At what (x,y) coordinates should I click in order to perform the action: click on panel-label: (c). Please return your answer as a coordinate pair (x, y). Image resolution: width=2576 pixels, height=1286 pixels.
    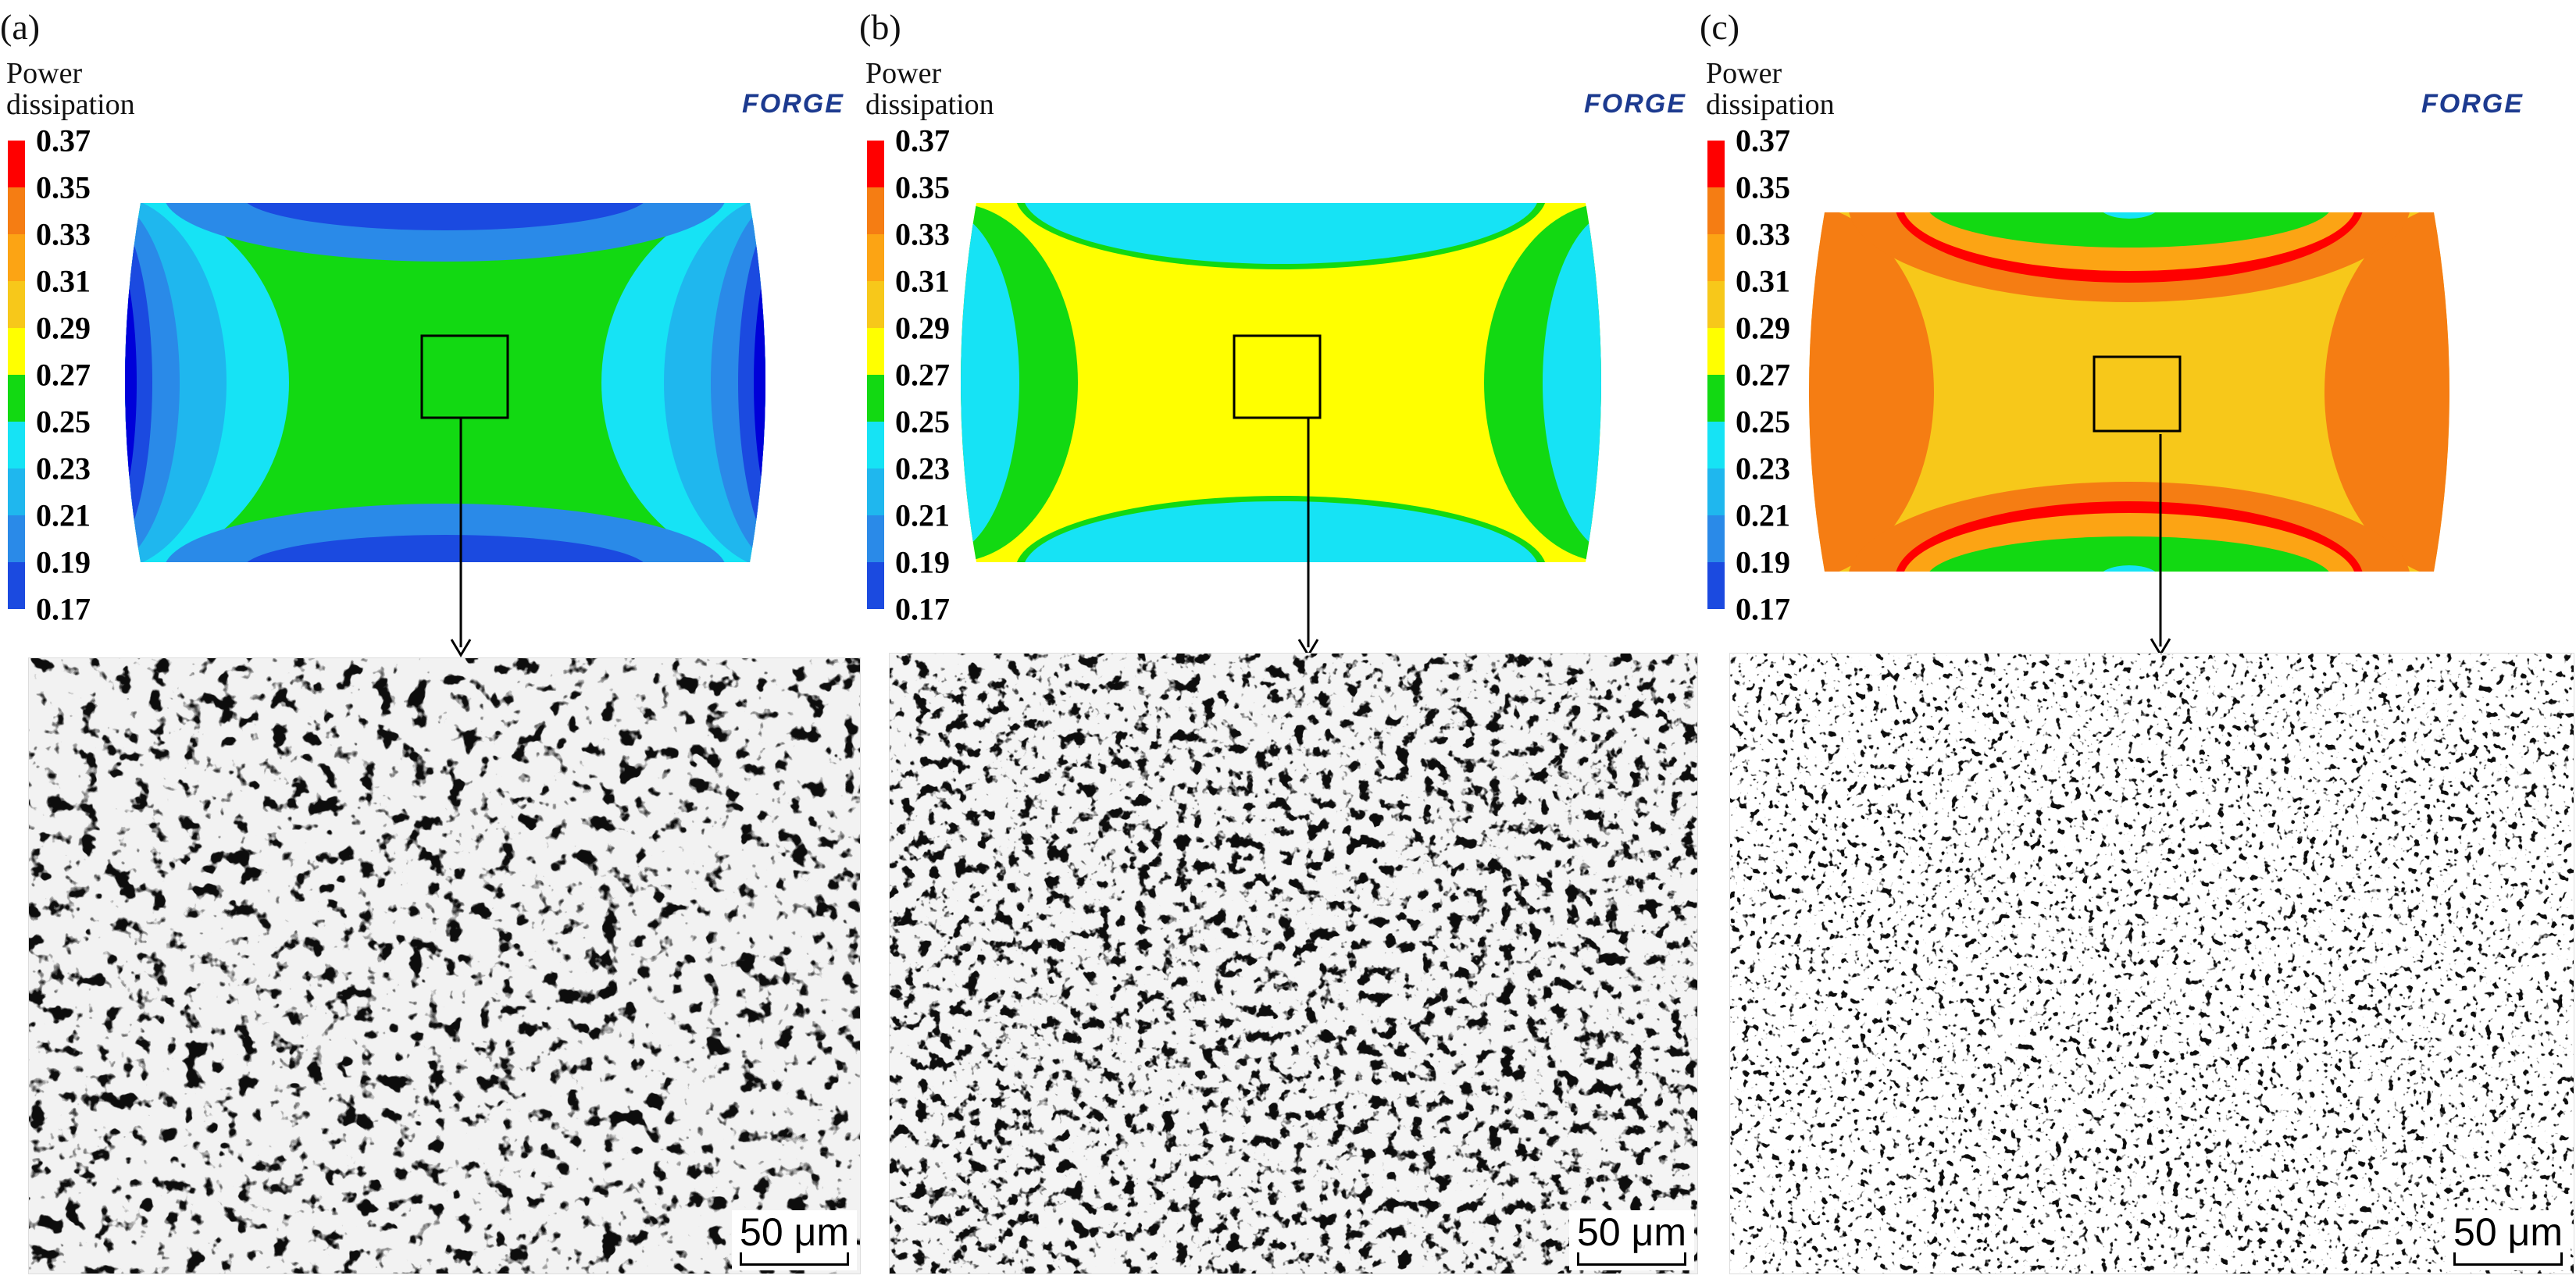
    Looking at the image, I should click on (1720, 27).